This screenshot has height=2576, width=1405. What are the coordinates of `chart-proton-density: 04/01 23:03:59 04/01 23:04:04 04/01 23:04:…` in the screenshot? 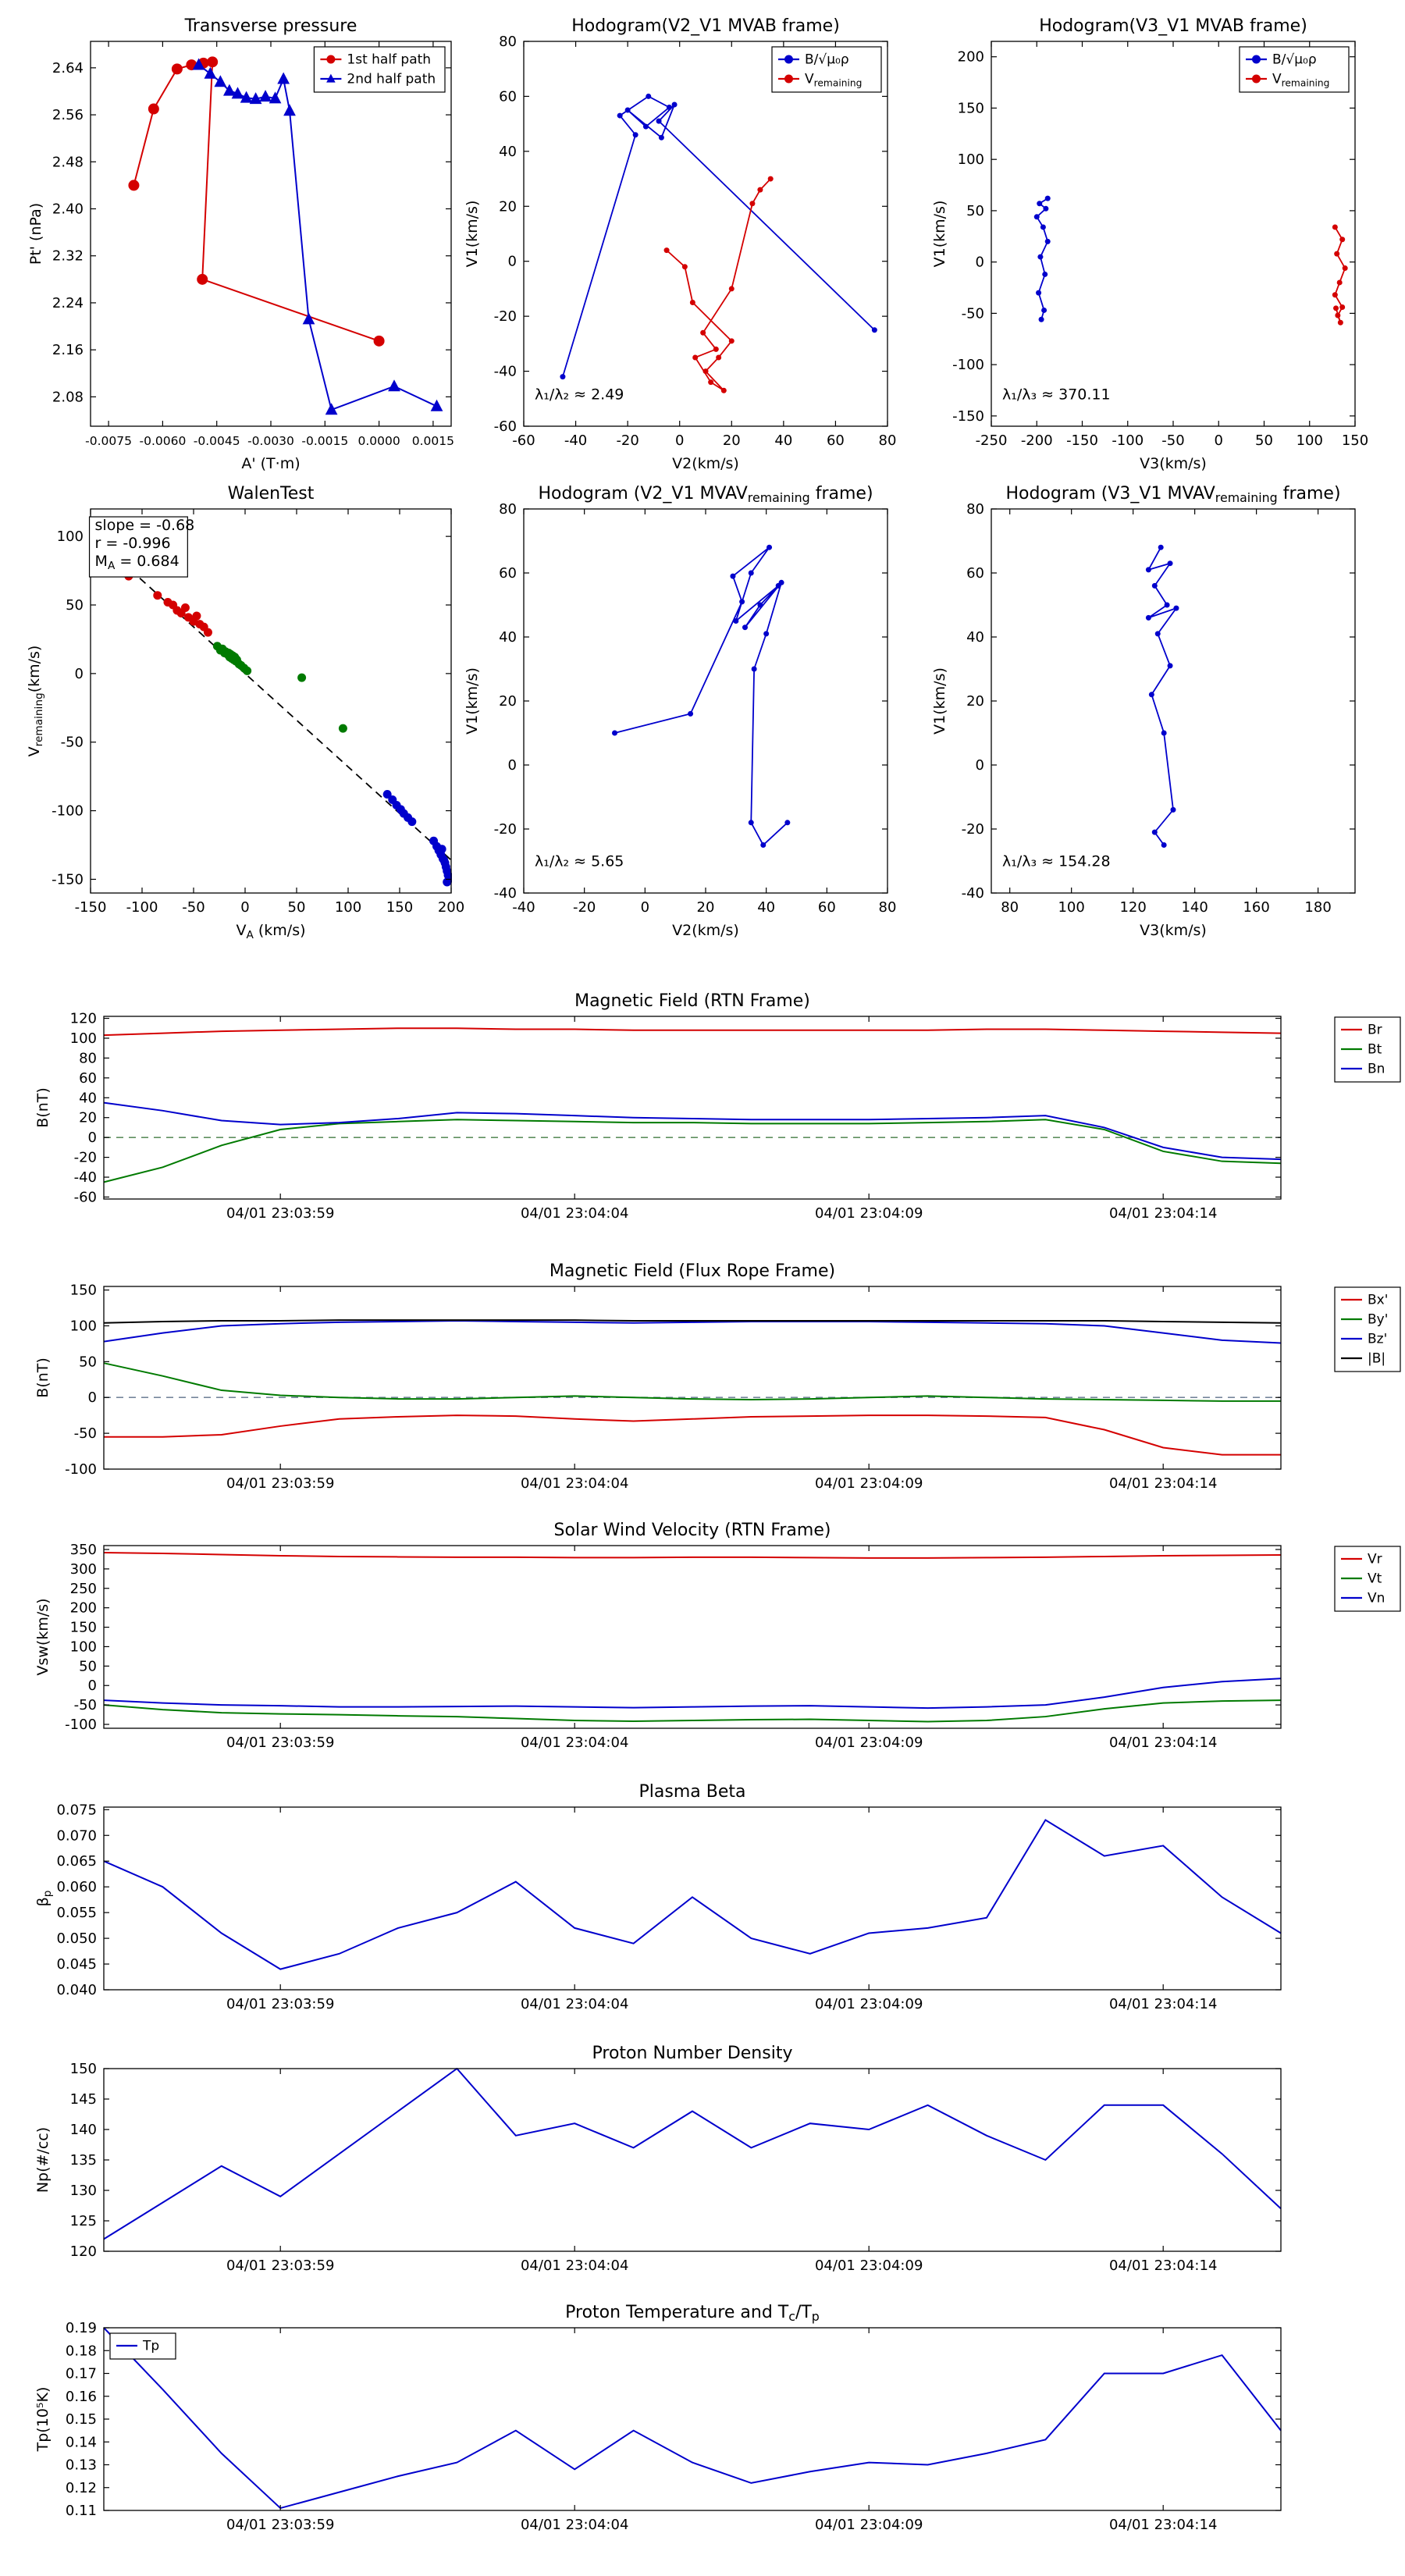 It's located at (703, 2163).